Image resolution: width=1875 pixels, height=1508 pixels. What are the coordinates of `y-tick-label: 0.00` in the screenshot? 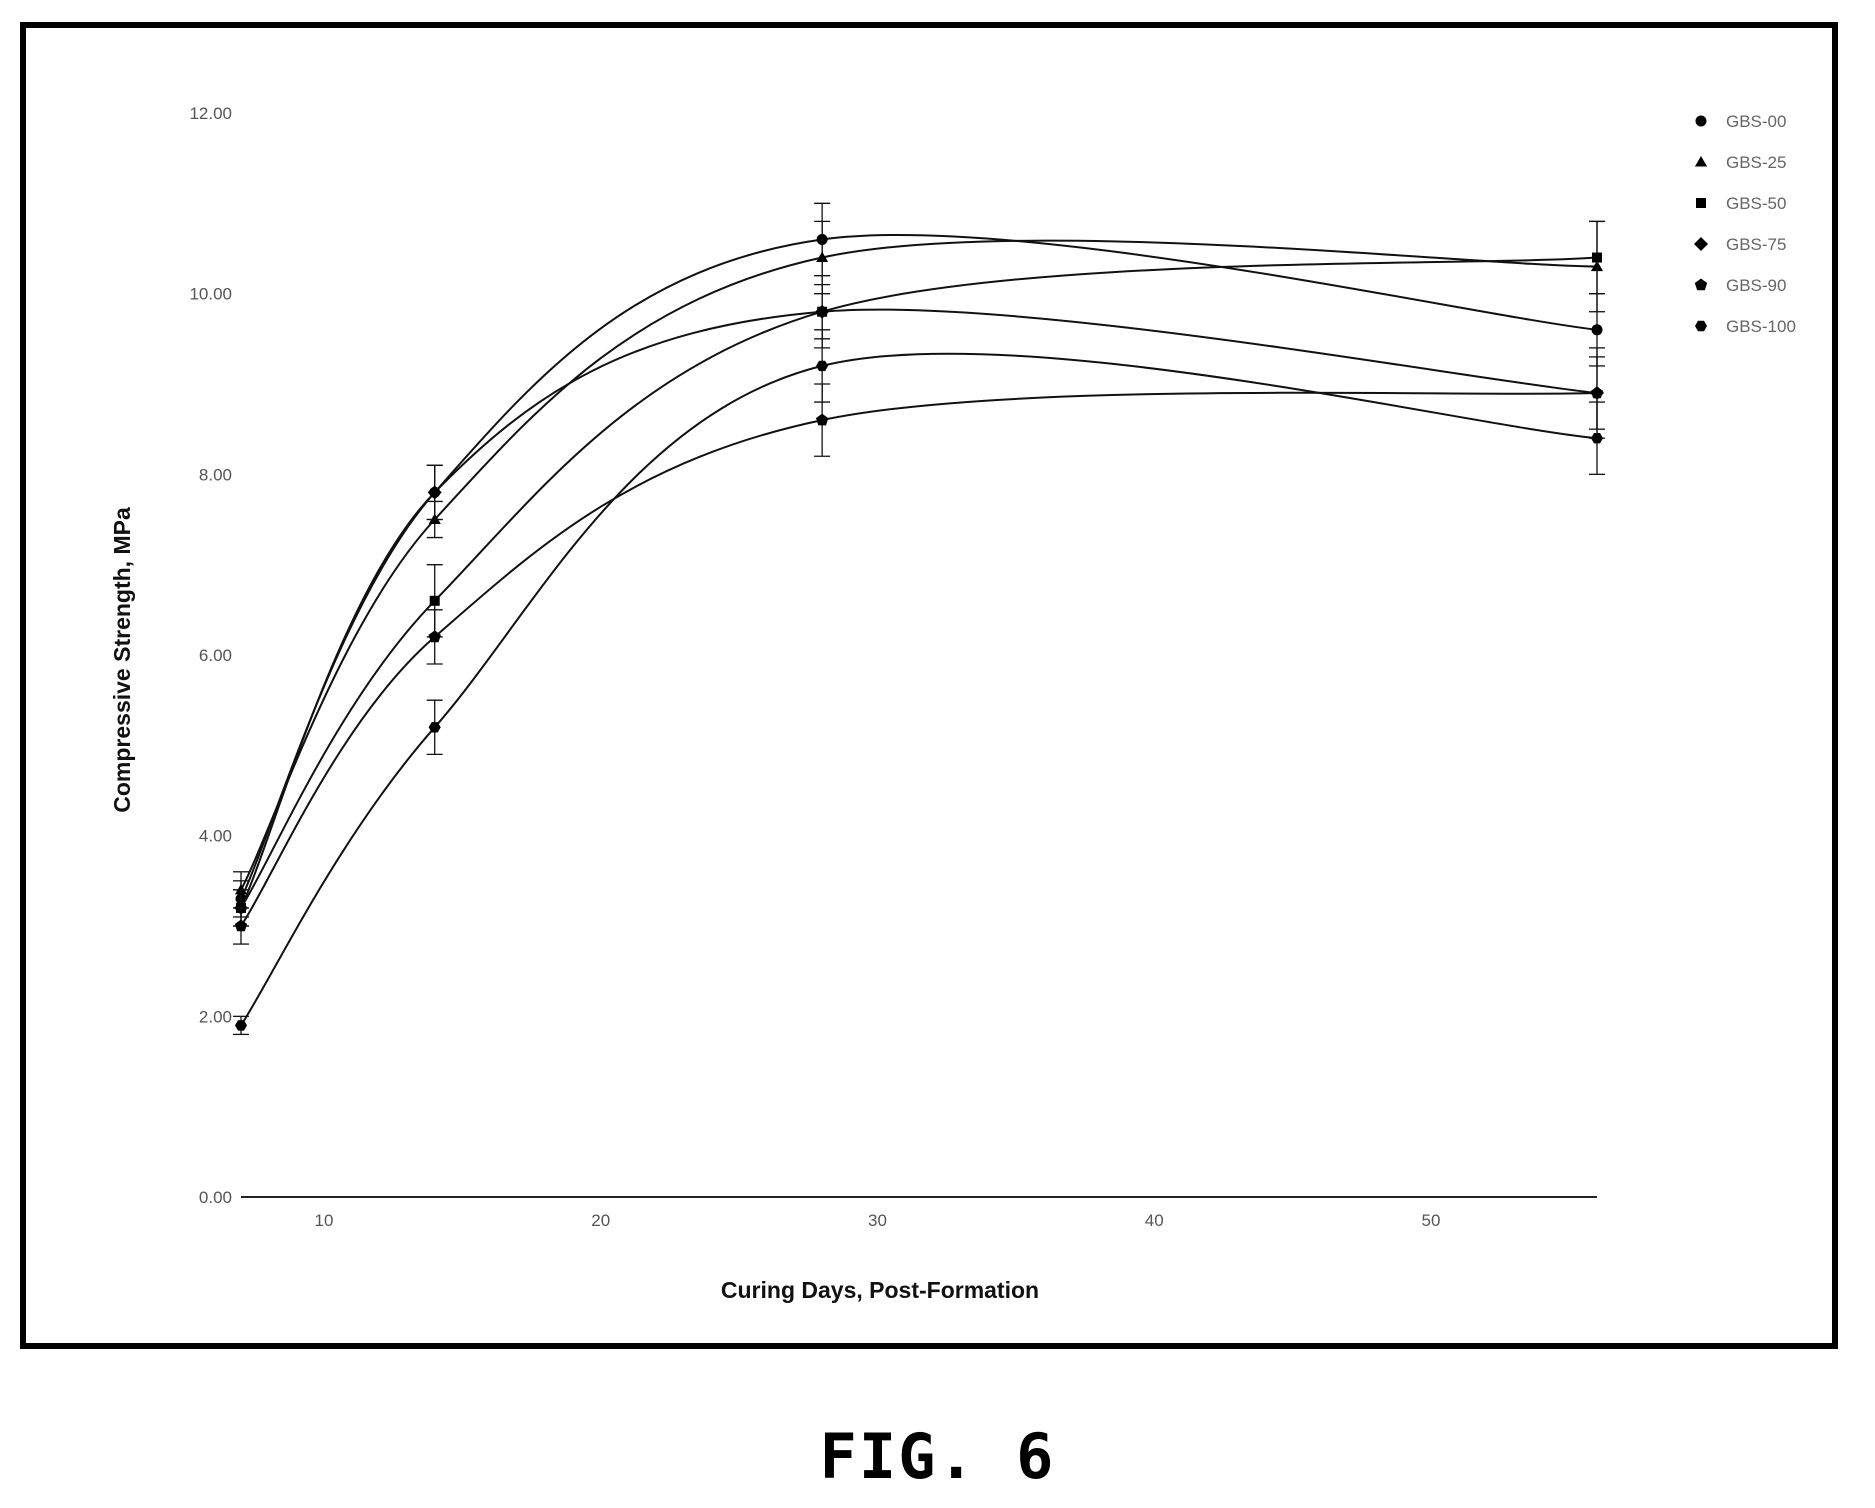 It's located at (215, 1197).